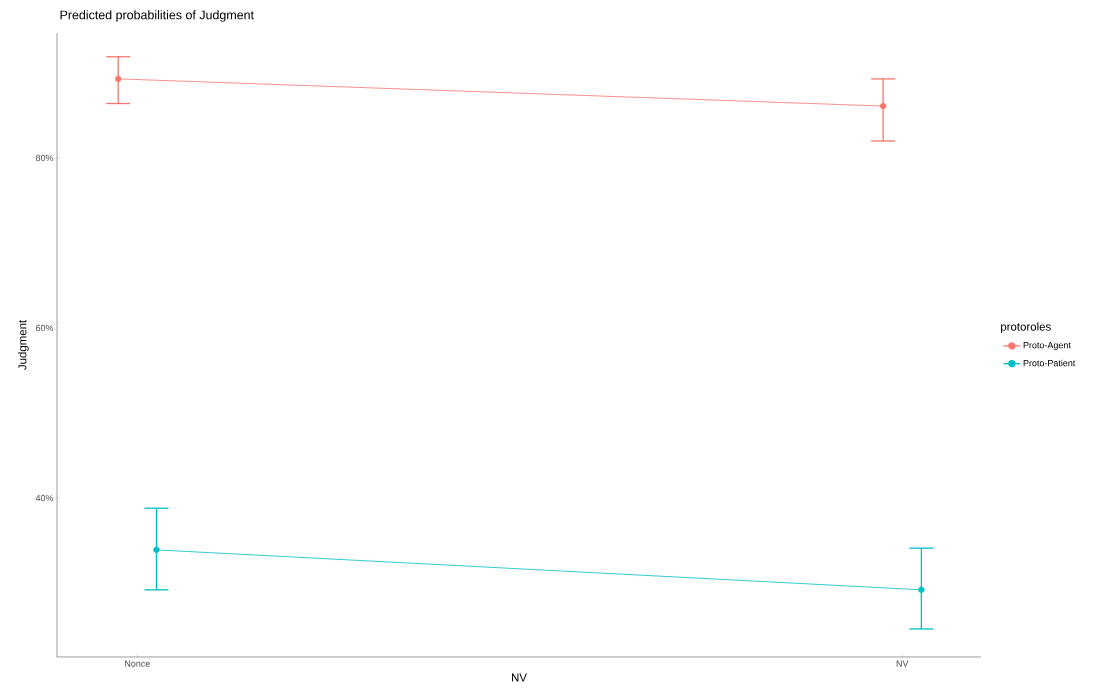 The width and height of the screenshot is (1103, 693). Describe the element at coordinates (1047, 346) in the screenshot. I see `legend-label: Proto-Agent` at that location.